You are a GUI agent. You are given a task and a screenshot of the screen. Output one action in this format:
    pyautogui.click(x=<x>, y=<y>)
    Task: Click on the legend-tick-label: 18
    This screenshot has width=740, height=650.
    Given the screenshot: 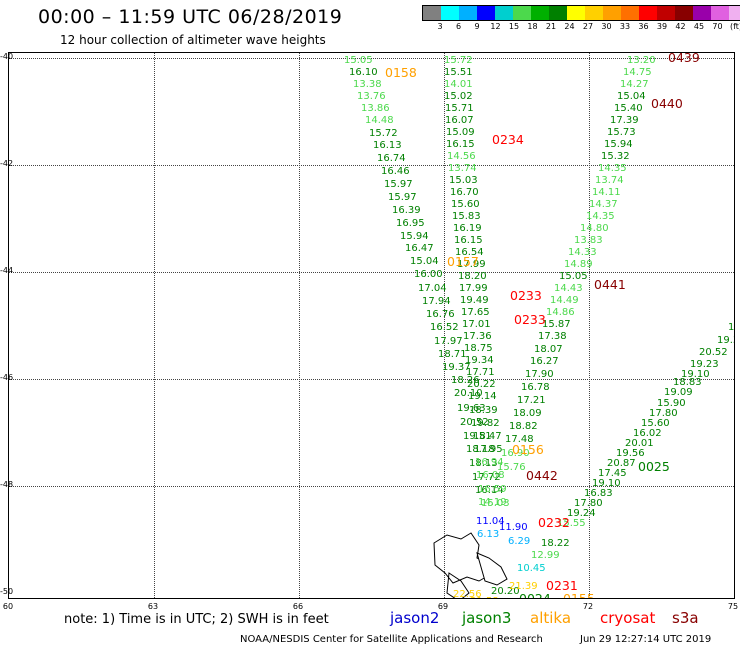 What is the action you would take?
    pyautogui.click(x=532, y=26)
    